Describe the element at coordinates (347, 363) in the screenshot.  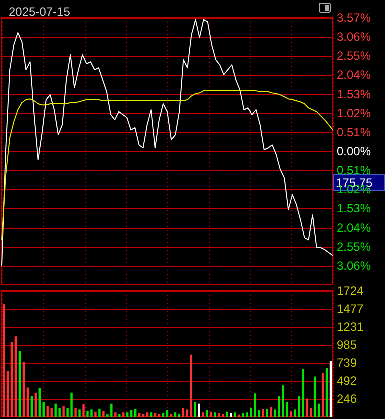
I see `y-tick-label: 739` at that location.